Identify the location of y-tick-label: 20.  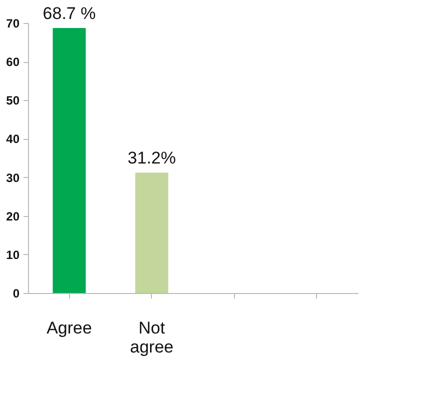
(13, 216).